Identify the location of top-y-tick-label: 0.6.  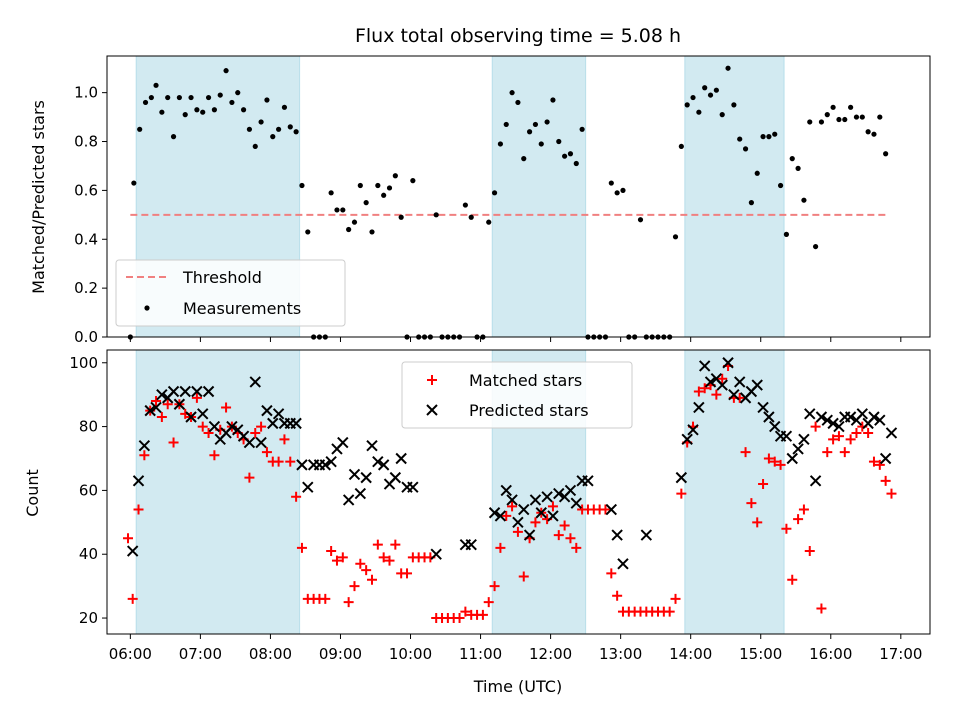
(86, 190).